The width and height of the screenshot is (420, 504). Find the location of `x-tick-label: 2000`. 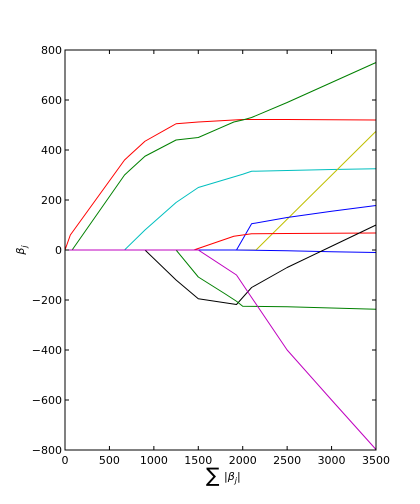

x-tick-label: 2000 is located at coordinates (243, 460).